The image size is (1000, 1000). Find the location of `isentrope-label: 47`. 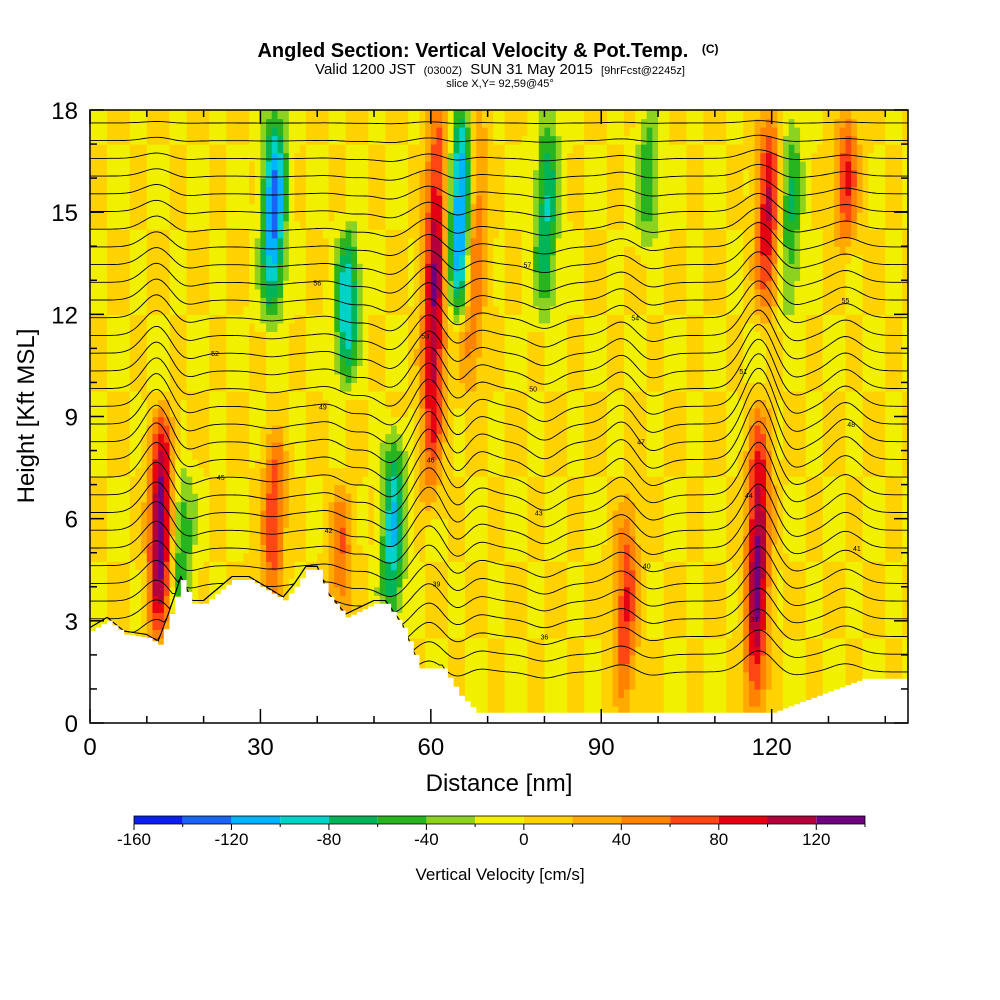

isentrope-label: 47 is located at coordinates (641, 443).